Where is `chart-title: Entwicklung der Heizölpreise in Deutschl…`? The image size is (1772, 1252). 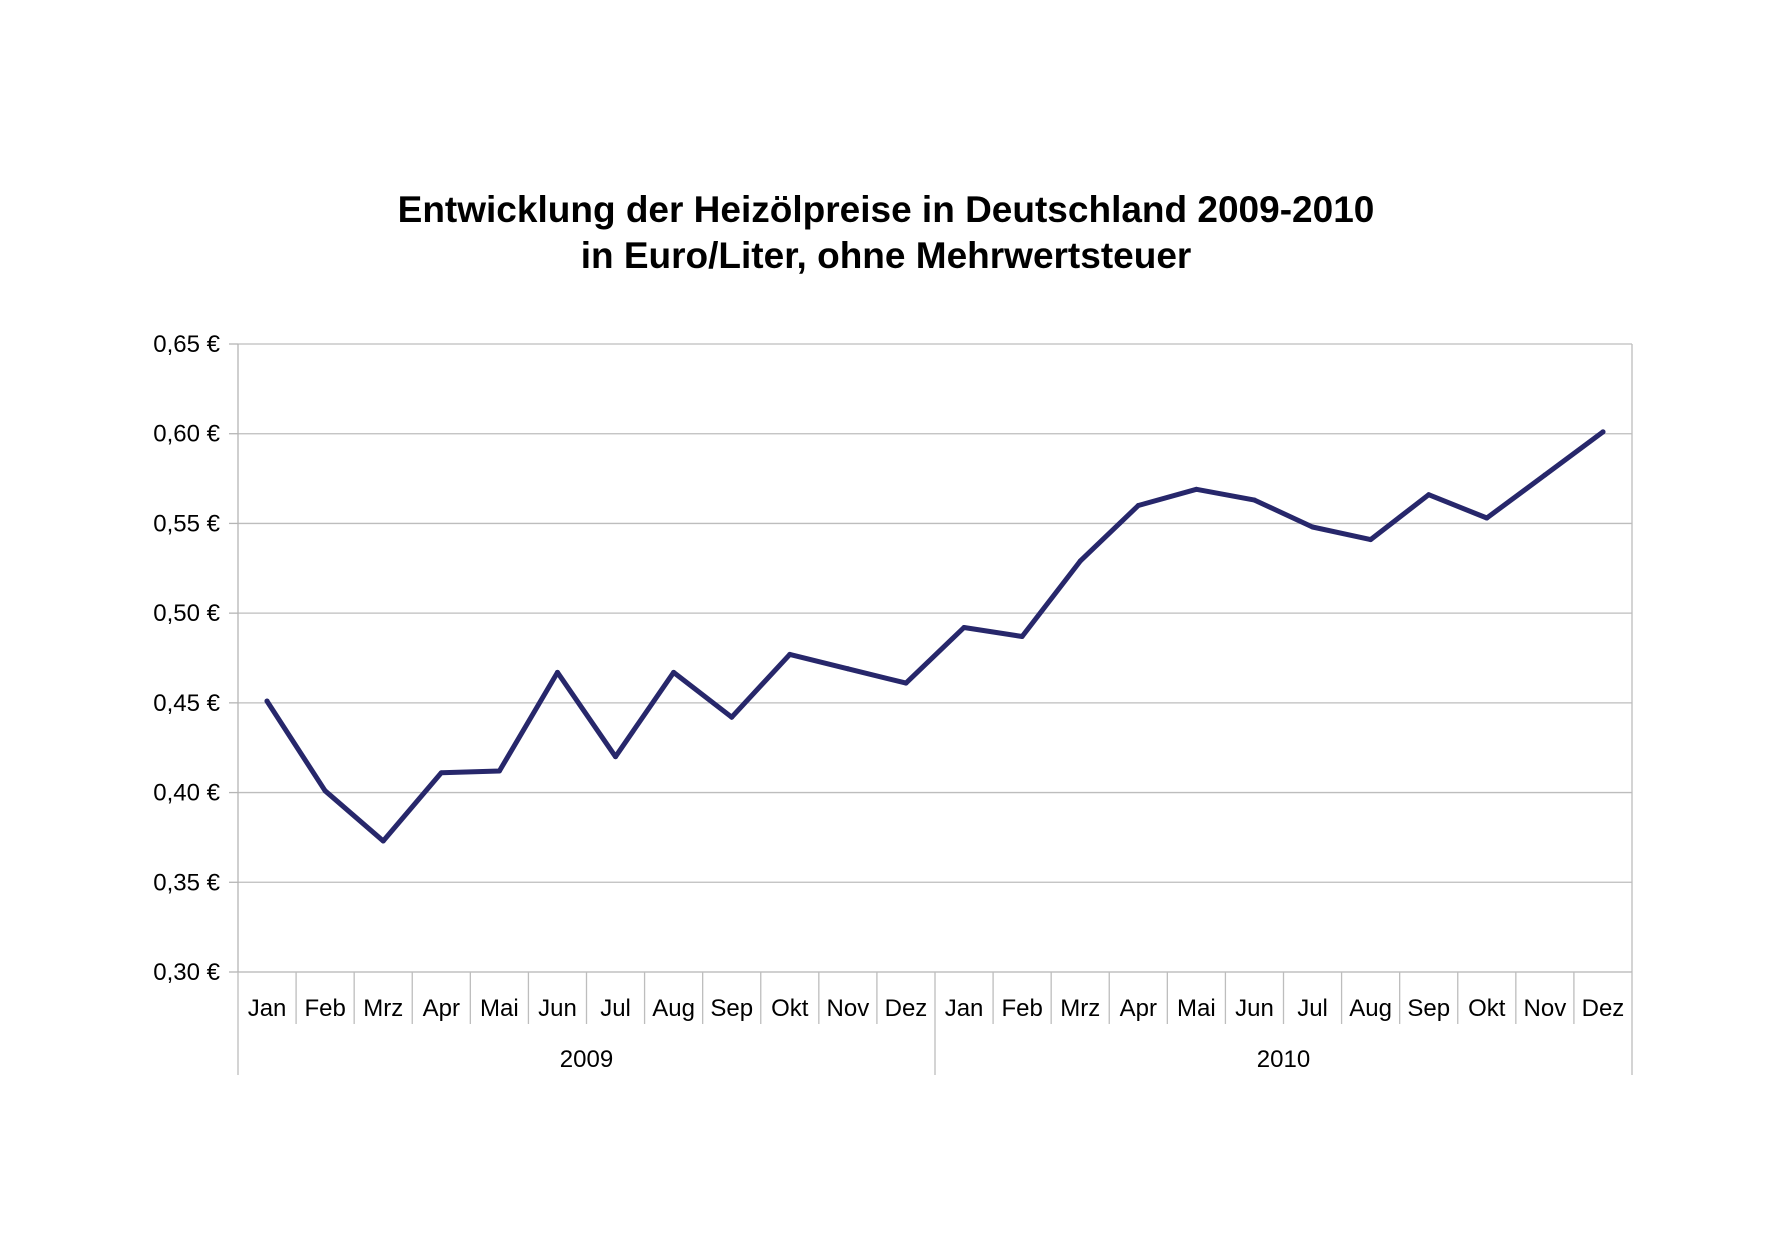
chart-title: Entwicklung der Heizölpreise in Deutschl… is located at coordinates (886, 209).